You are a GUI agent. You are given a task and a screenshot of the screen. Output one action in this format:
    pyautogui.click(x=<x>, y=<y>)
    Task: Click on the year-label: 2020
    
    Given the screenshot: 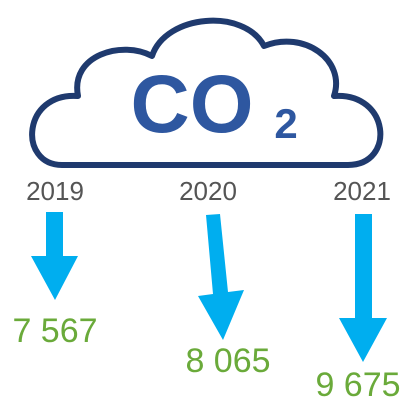 What is the action you would take?
    pyautogui.click(x=208, y=191)
    